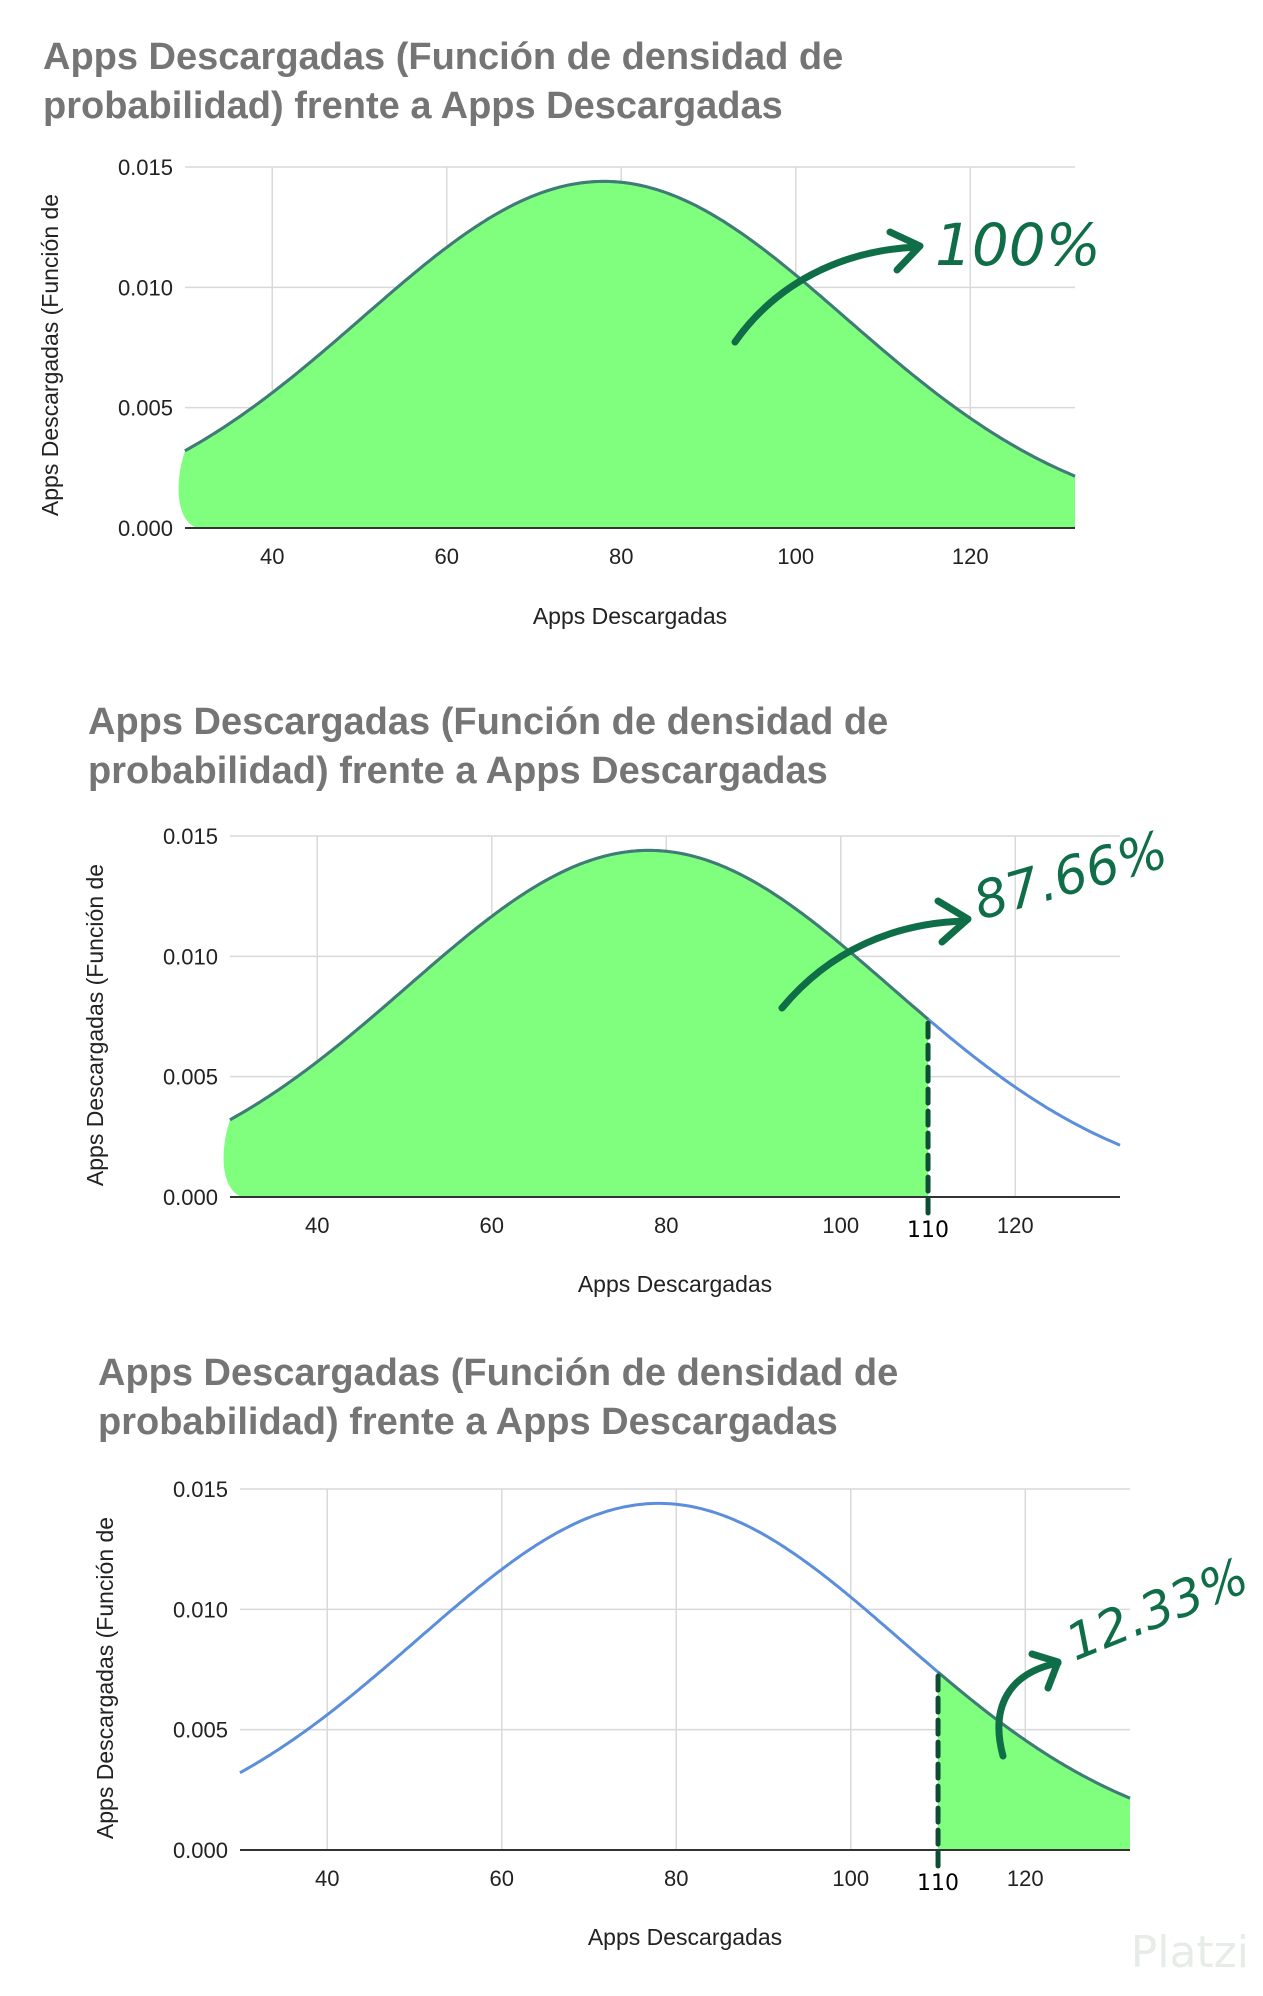  What do you see at coordinates (1018, 245) in the screenshot?
I see `probability-annotation: 100%` at bounding box center [1018, 245].